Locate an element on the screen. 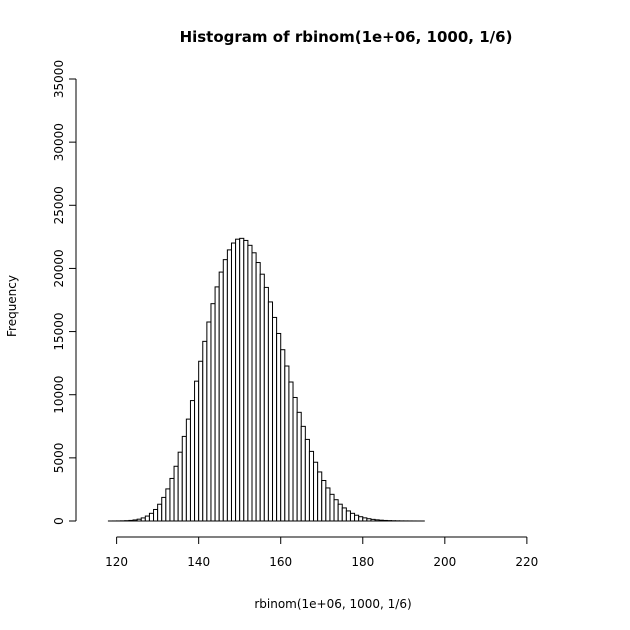 Image resolution: width=630 pixels, height=630 pixels. y-tick-label: 30000 is located at coordinates (59, 142).